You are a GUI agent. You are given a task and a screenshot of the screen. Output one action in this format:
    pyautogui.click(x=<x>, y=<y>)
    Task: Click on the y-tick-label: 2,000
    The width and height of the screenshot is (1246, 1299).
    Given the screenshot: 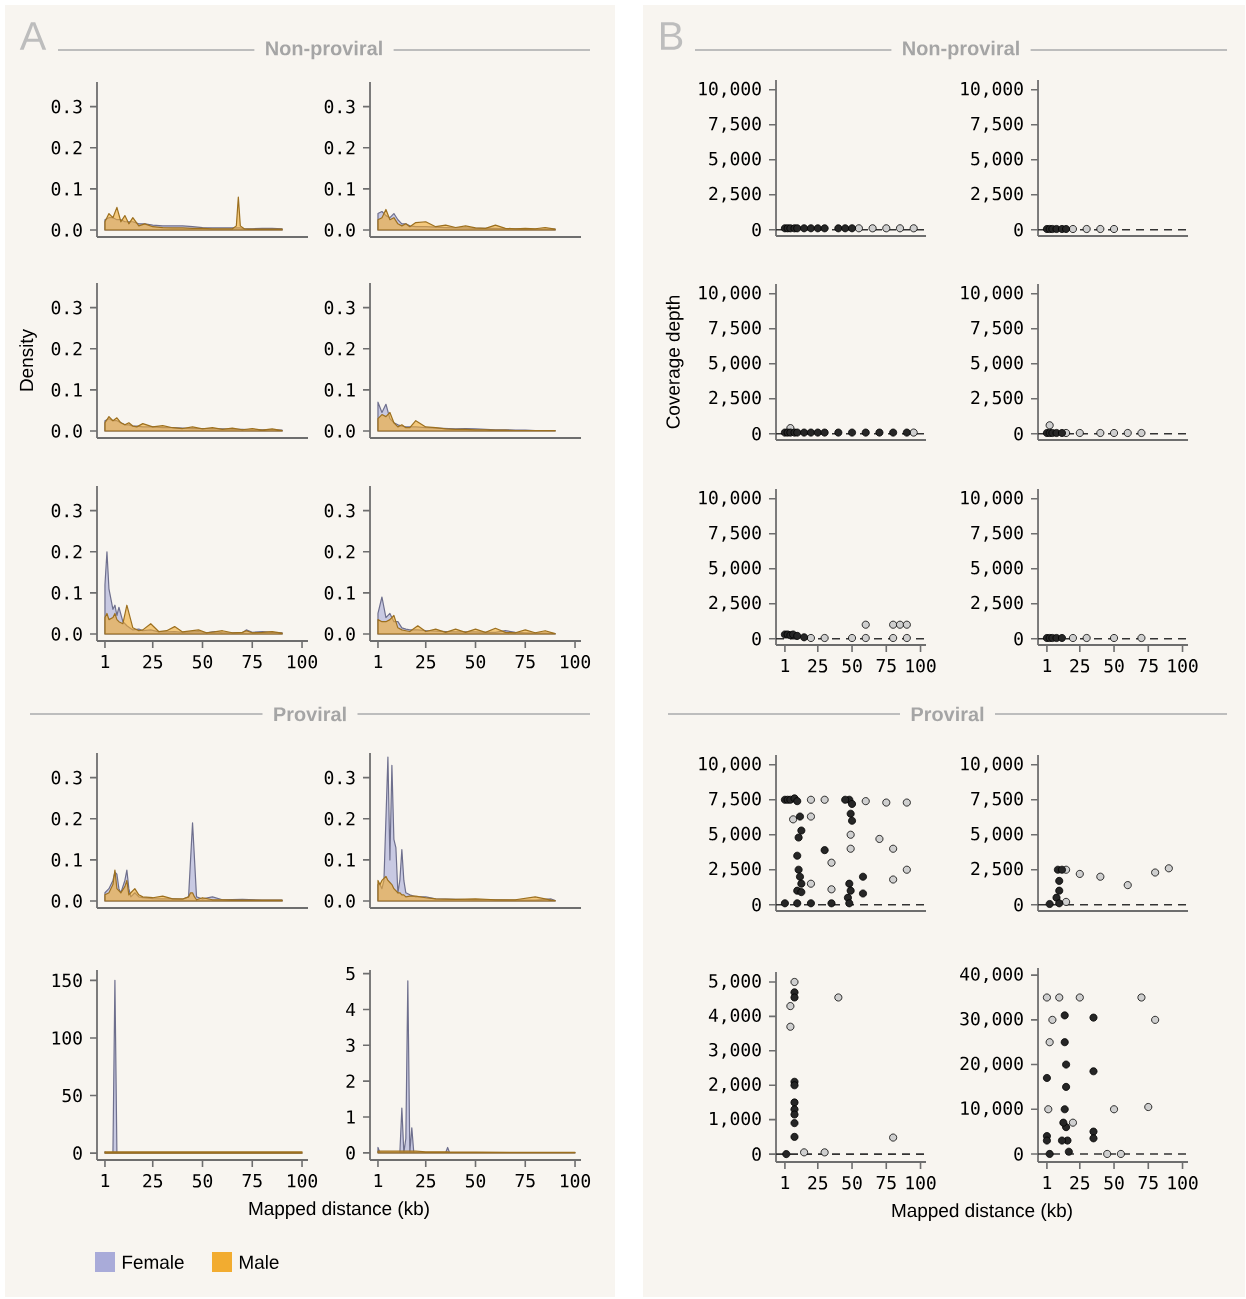 What is the action you would take?
    pyautogui.click(x=735, y=1085)
    